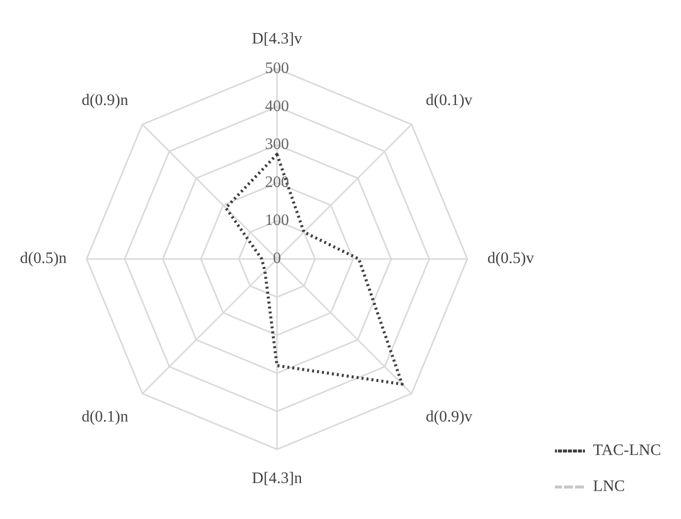  I want to click on spoke-label: d(0.9)v, so click(449, 417).